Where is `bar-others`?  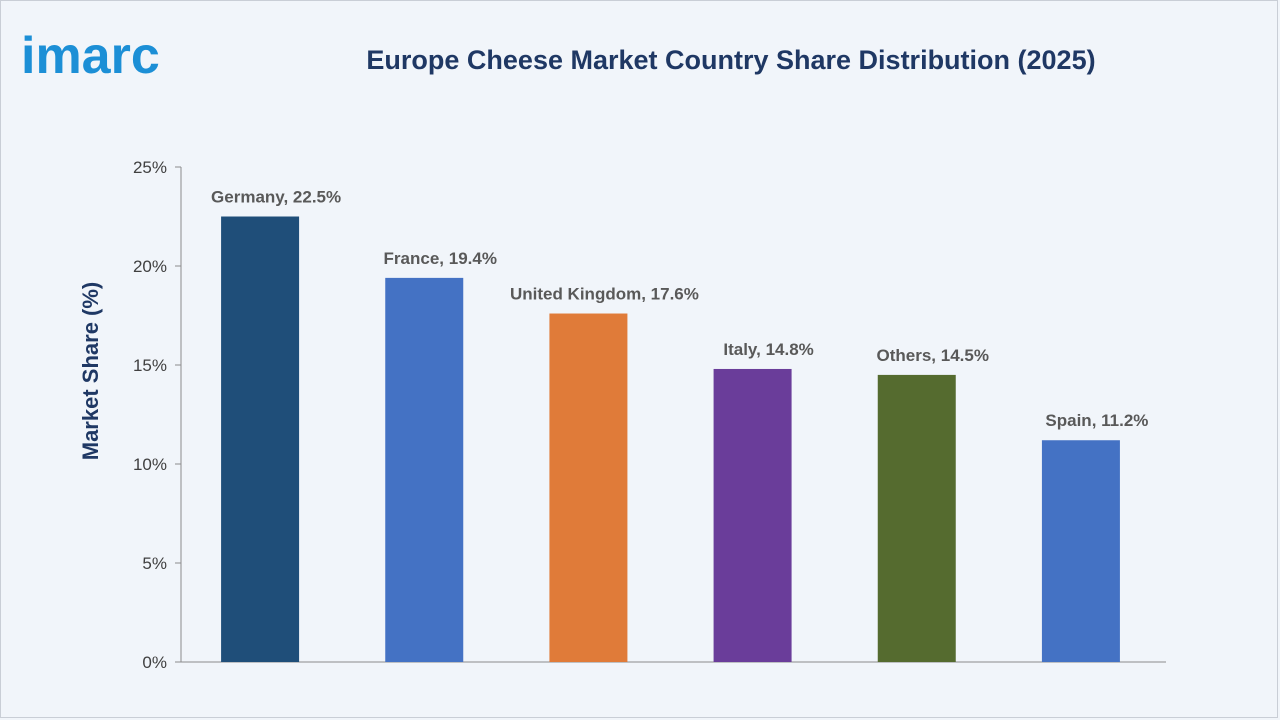
bar-others is located at coordinates (916, 518).